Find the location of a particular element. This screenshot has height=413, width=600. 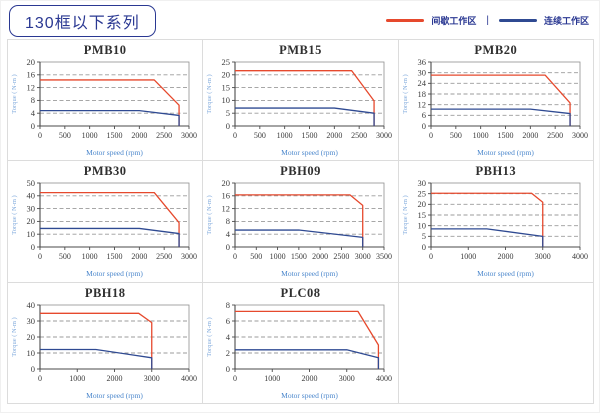

chart-title: PLC08 is located at coordinates (300, 292).